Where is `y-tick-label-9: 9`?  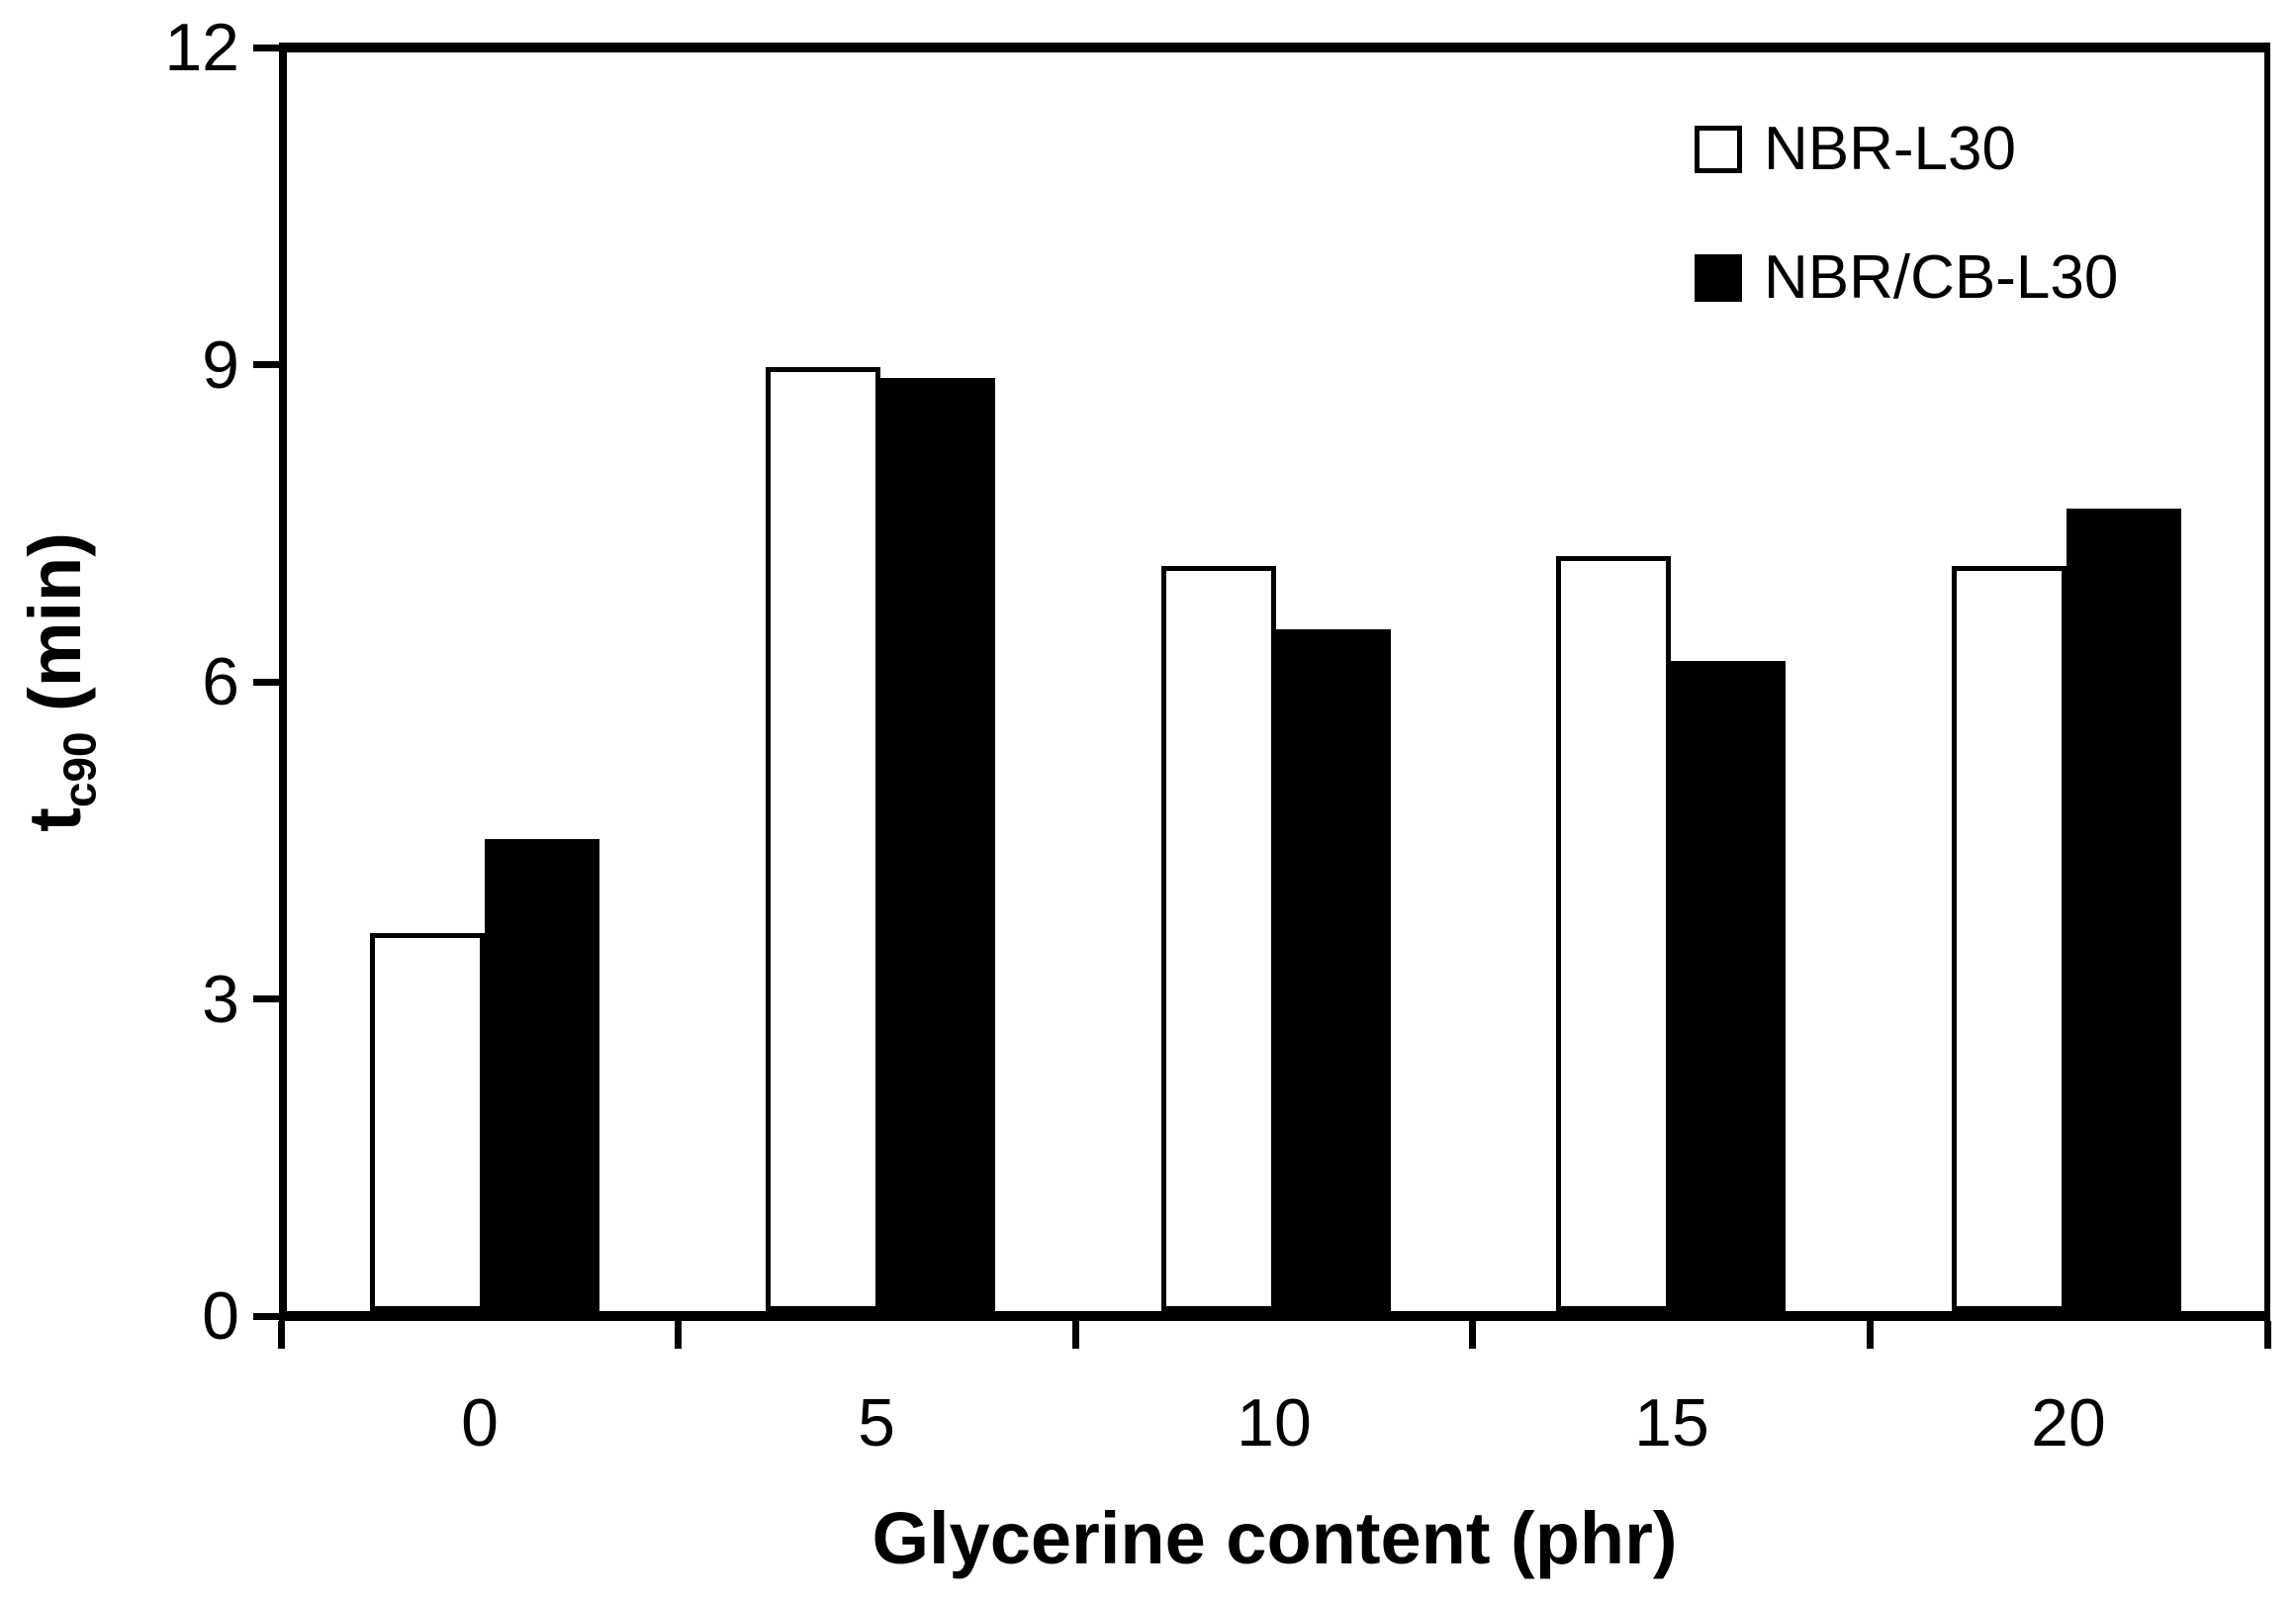 y-tick-label-9: 9 is located at coordinates (220, 365).